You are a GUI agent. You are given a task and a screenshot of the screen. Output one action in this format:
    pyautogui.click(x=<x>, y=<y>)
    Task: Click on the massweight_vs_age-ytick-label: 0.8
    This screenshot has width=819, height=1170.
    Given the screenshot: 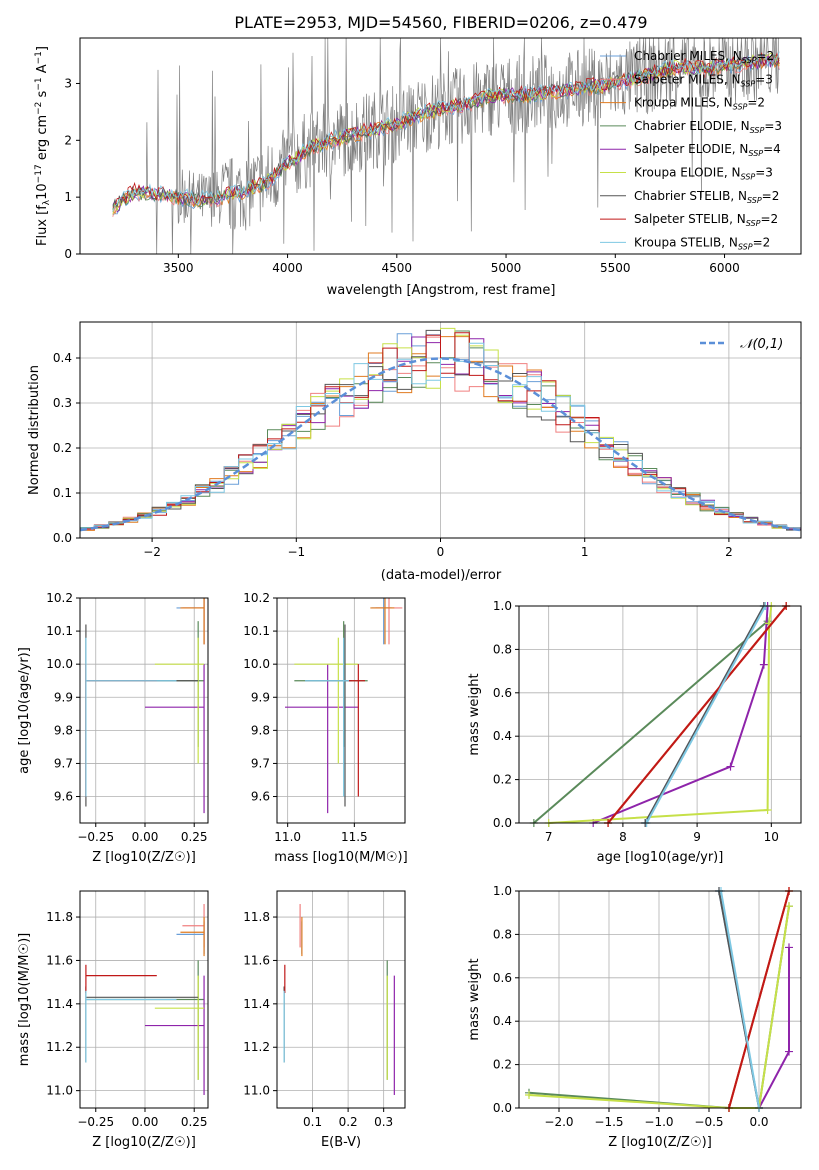 What is the action you would take?
    pyautogui.click(x=502, y=649)
    